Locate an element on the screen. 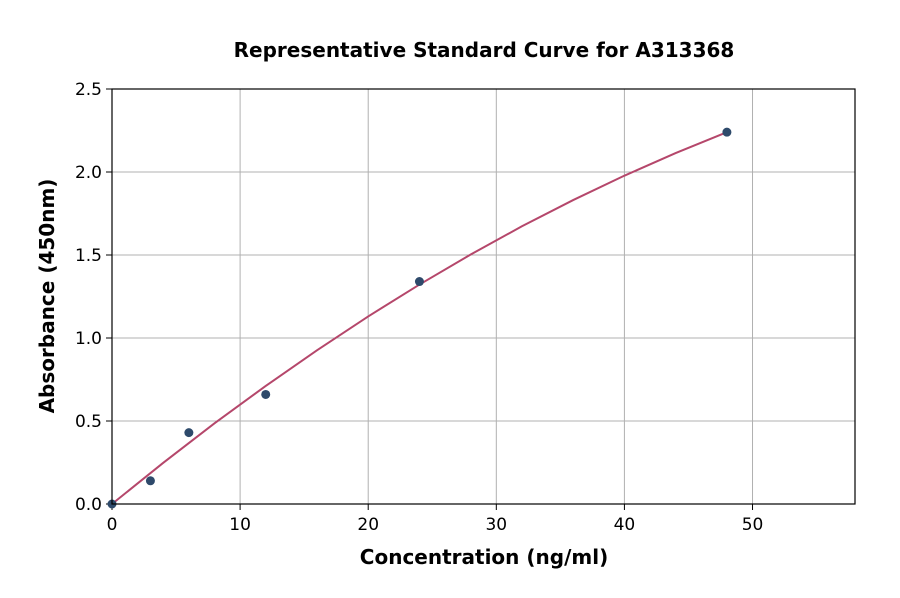 This screenshot has width=900, height=598. x-tick-label: 40 is located at coordinates (625, 525).